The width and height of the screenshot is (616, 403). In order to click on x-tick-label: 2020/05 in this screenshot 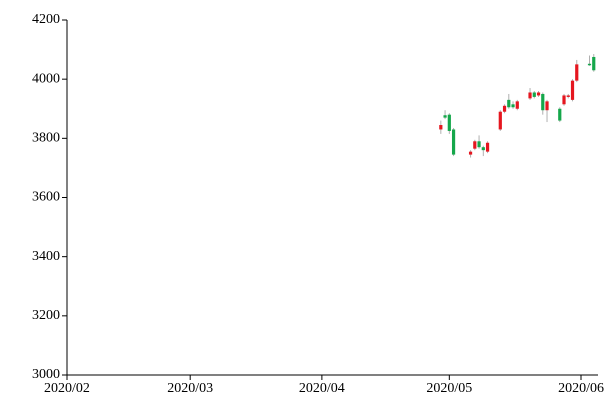, I will do `click(449, 388)`.